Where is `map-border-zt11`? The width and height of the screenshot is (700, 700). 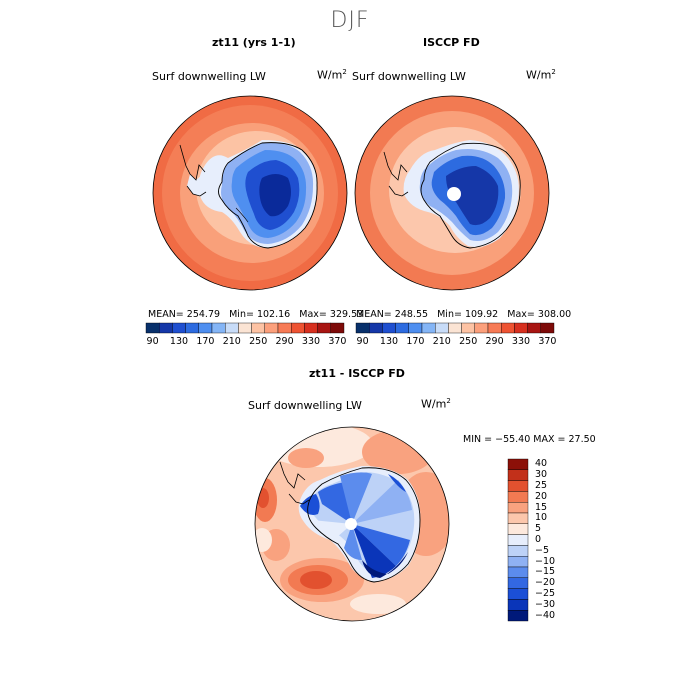
map-border-zt11 is located at coordinates (250, 193).